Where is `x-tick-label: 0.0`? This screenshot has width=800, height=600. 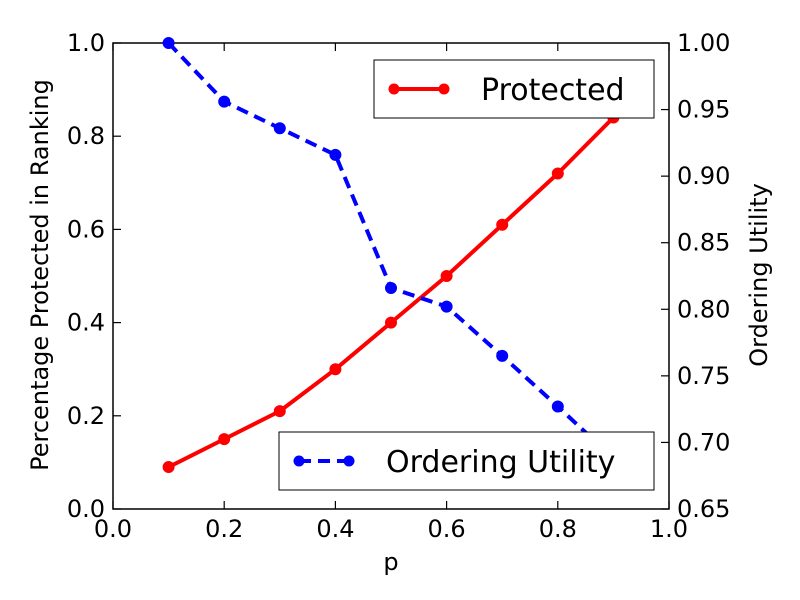
x-tick-label: 0.0 is located at coordinates (113, 529).